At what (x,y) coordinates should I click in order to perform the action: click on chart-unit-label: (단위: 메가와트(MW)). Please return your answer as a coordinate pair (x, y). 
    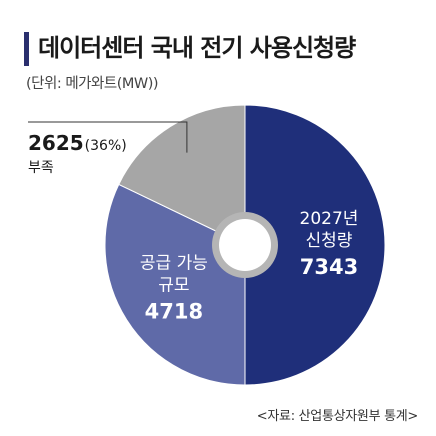
    Looking at the image, I should click on (92, 84).